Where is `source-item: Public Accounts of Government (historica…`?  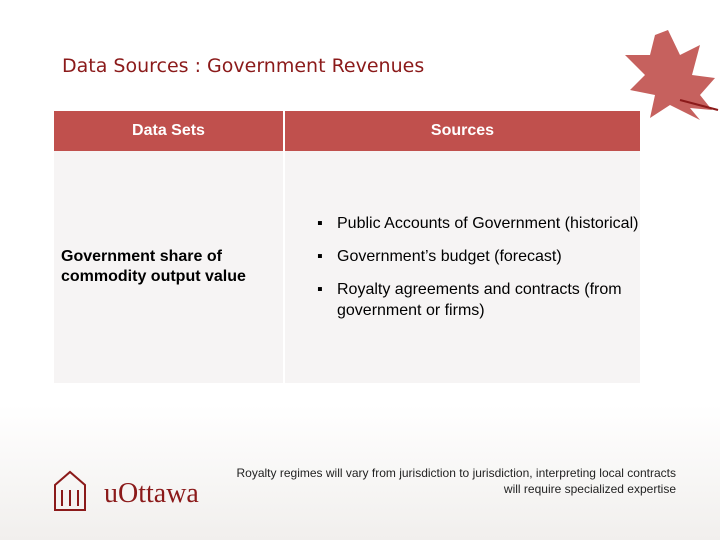 source-item: Public Accounts of Government (historica… is located at coordinates (478, 223).